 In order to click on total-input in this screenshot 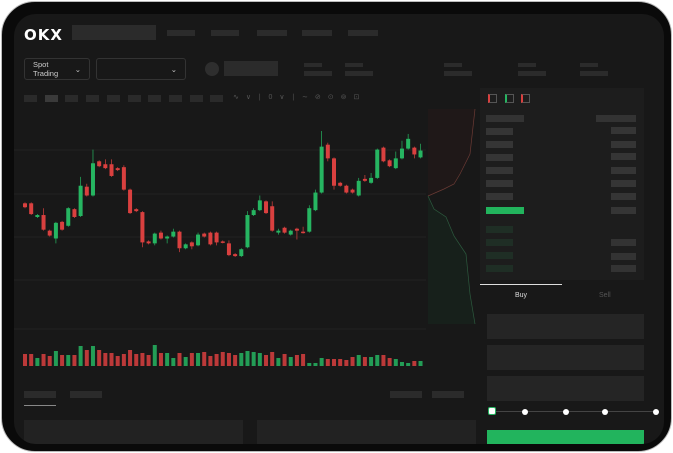, I will do `click(565, 388)`.